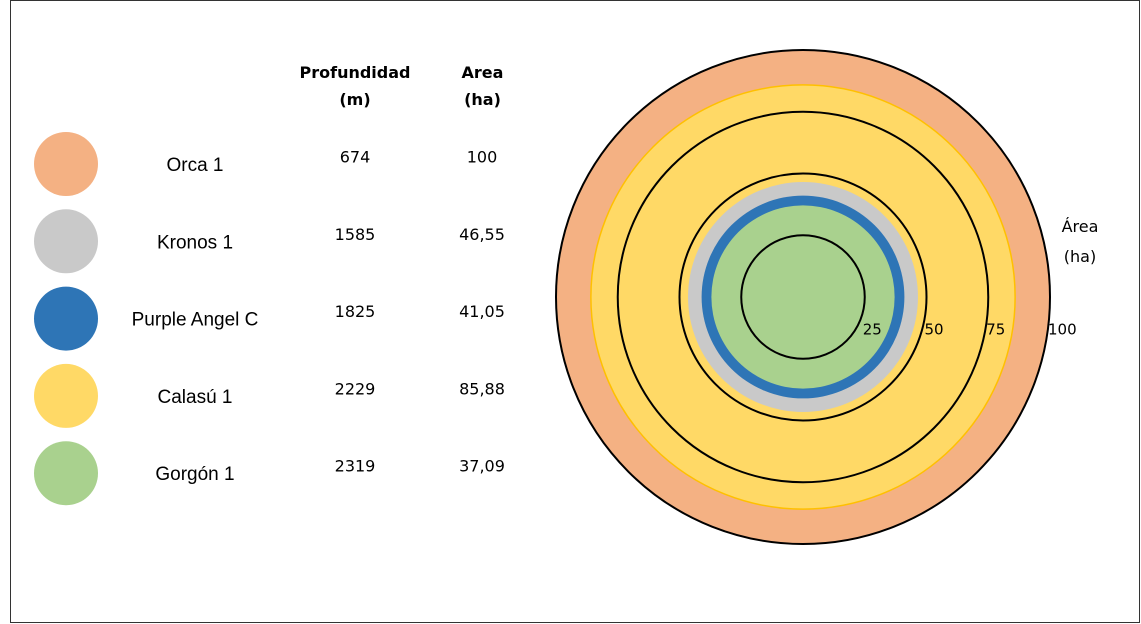 The height and width of the screenshot is (624, 1141). I want to click on series-name: Gorgón 1, so click(194, 474).